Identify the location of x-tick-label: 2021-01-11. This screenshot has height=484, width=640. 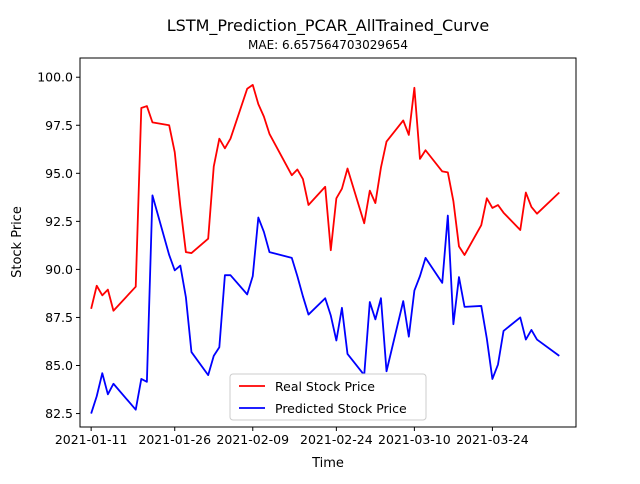
(91, 439).